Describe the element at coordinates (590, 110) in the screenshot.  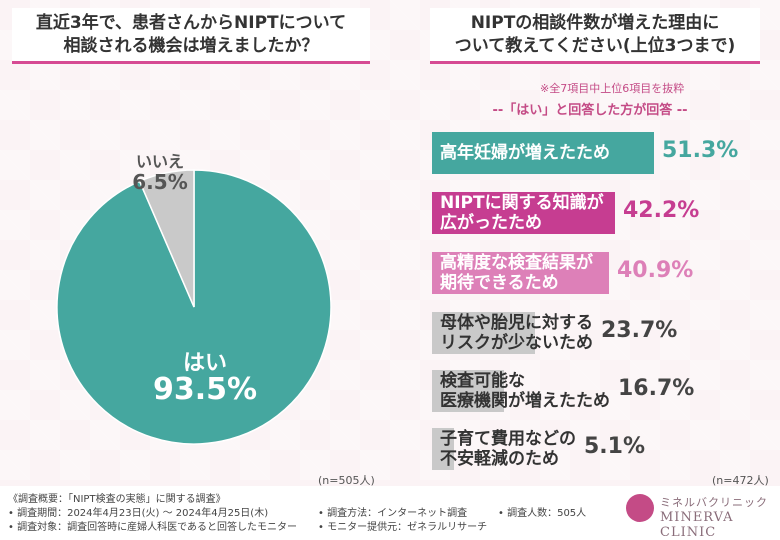
I see `respondent-note: --「はい」と回答した方が回答 --` at that location.